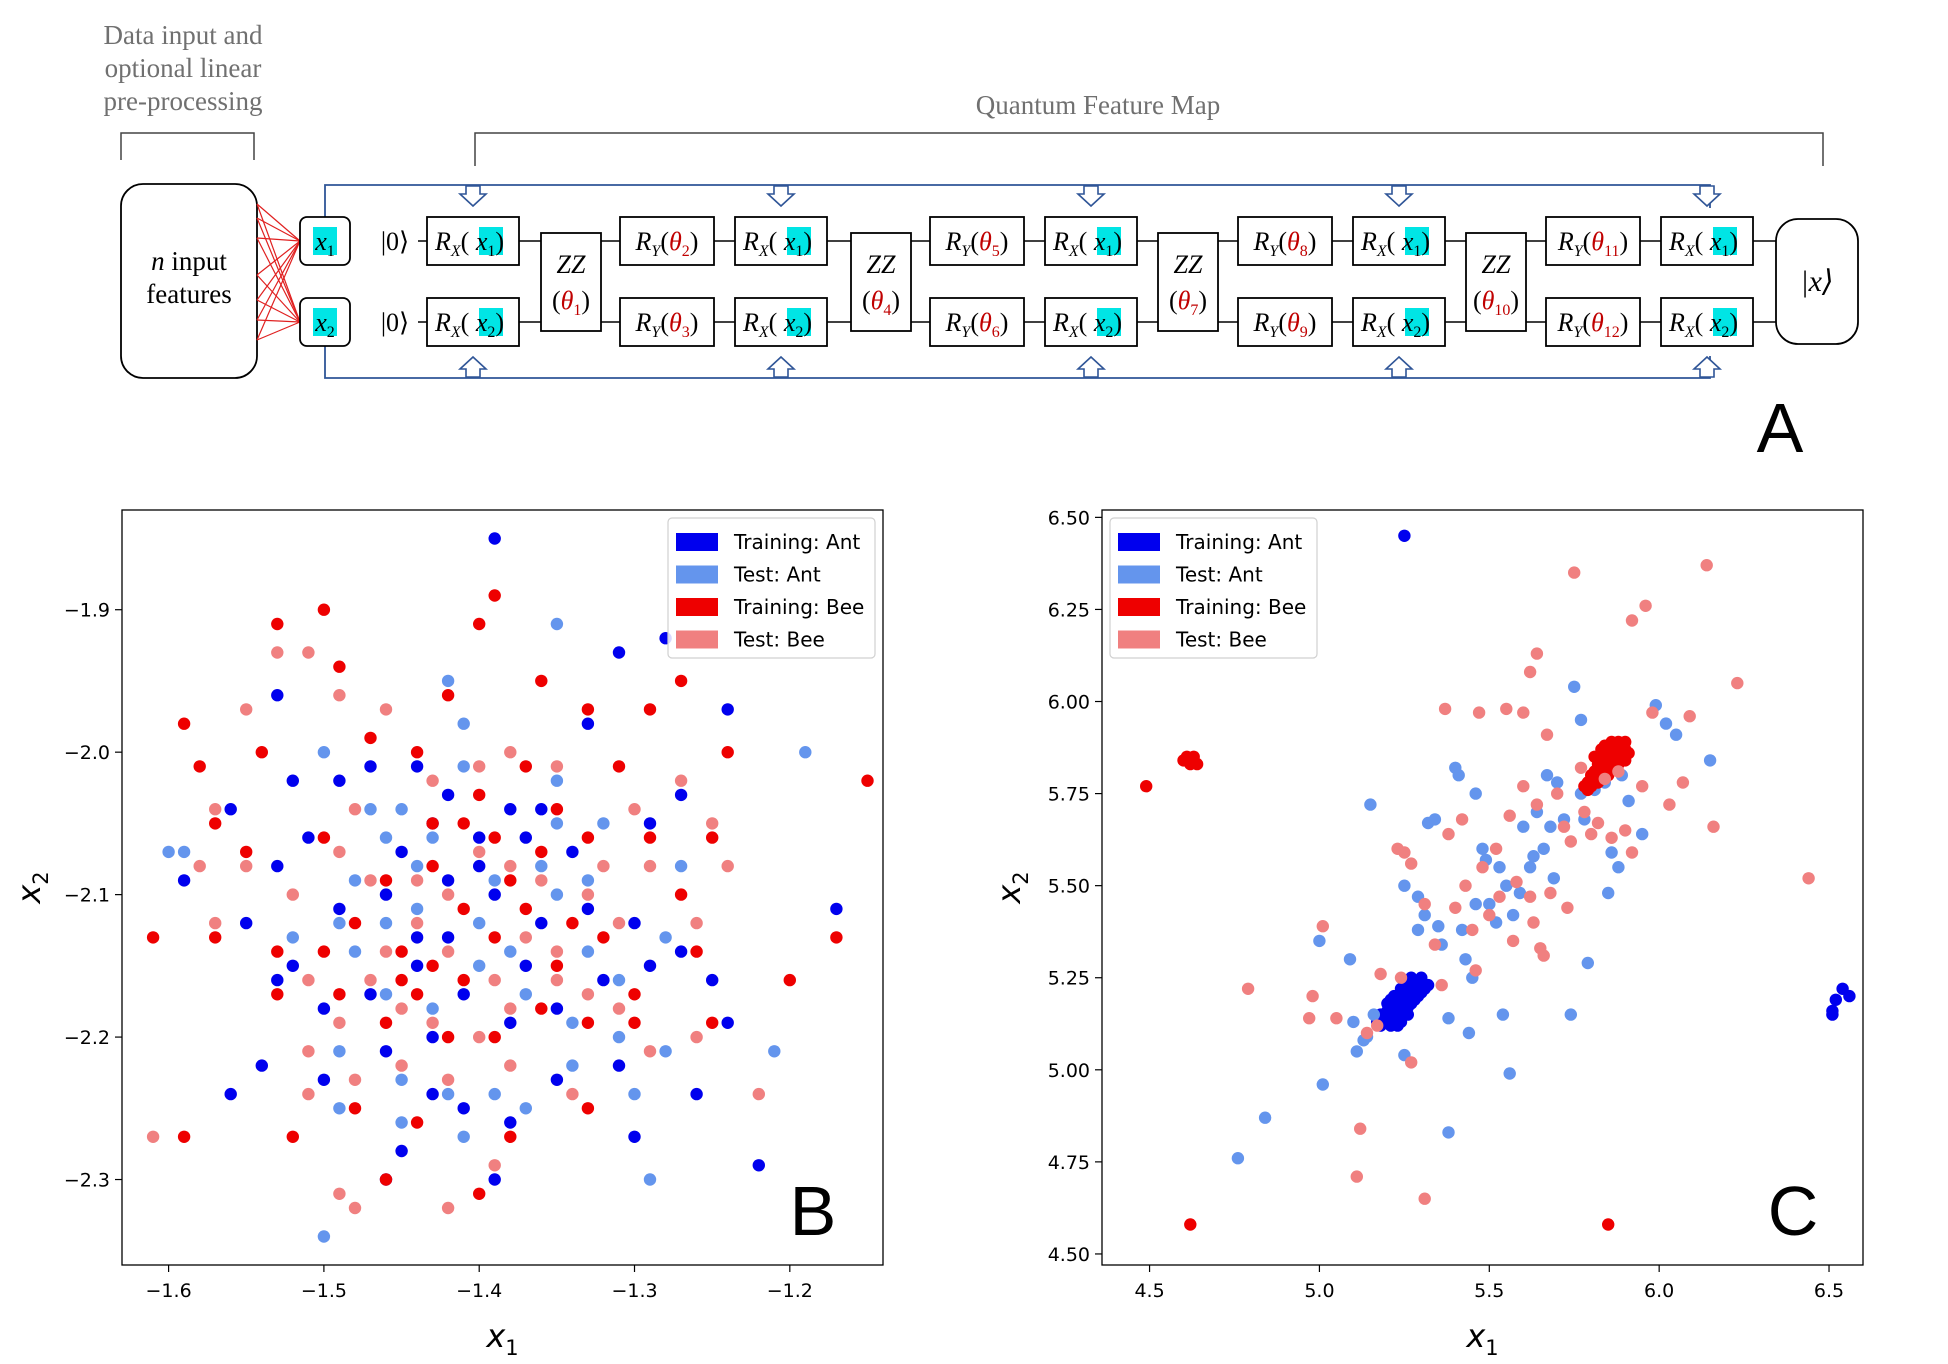  What do you see at coordinates (479, 1291) in the screenshot?
I see `x-tick-label: −1.4` at bounding box center [479, 1291].